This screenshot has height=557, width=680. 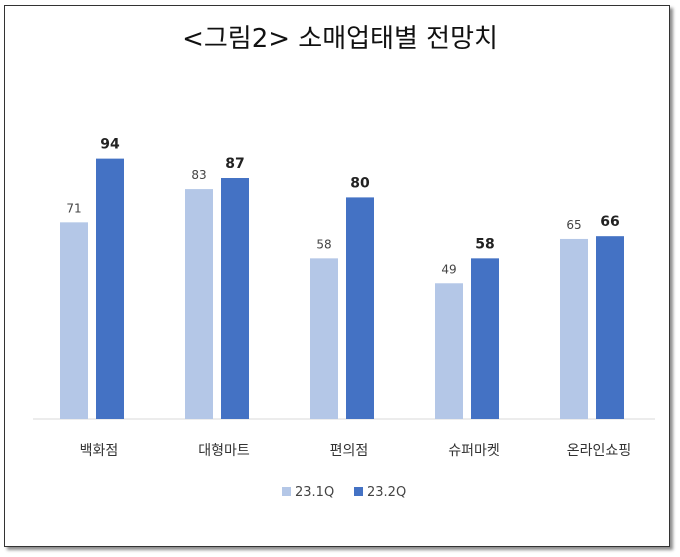 What do you see at coordinates (349, 451) in the screenshot?
I see `category-label: 편의점` at bounding box center [349, 451].